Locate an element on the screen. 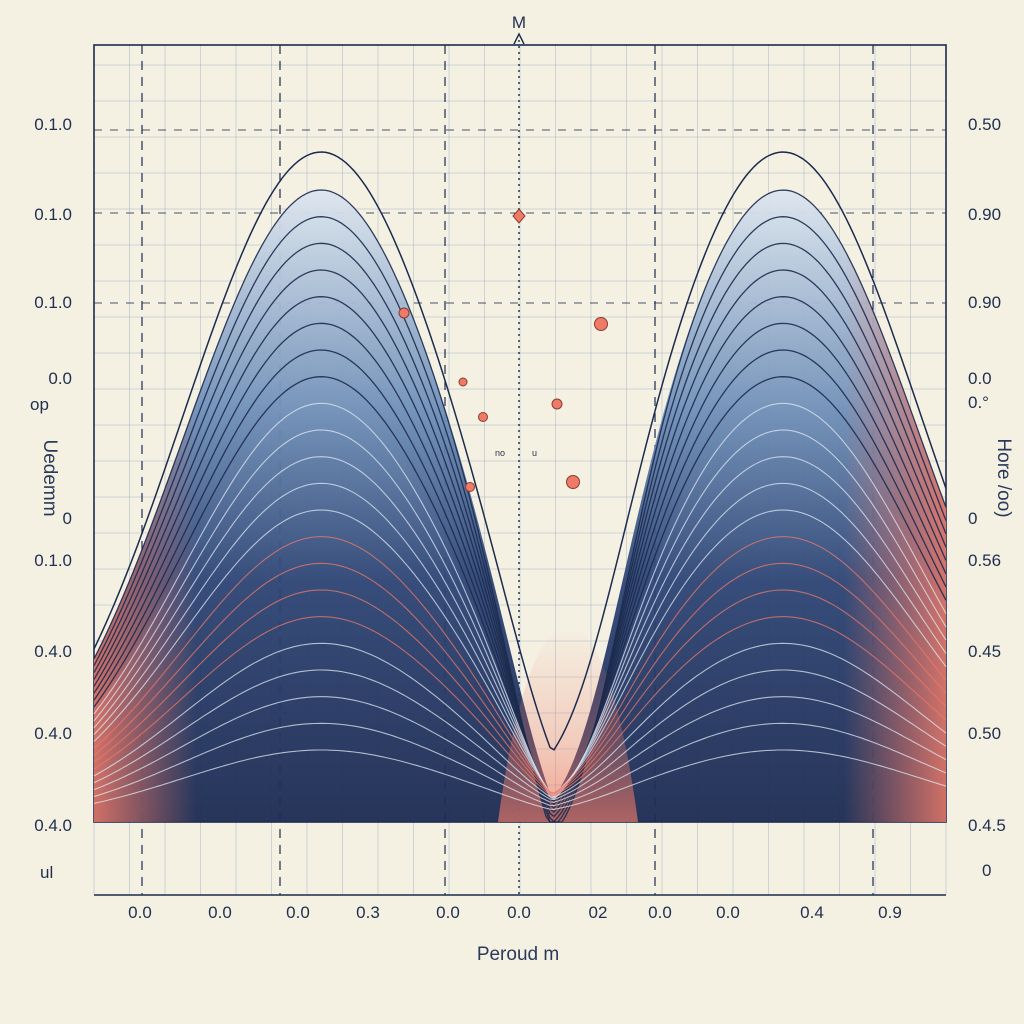 This screenshot has height=1024, width=1024. center-note-2: u is located at coordinates (534, 453).